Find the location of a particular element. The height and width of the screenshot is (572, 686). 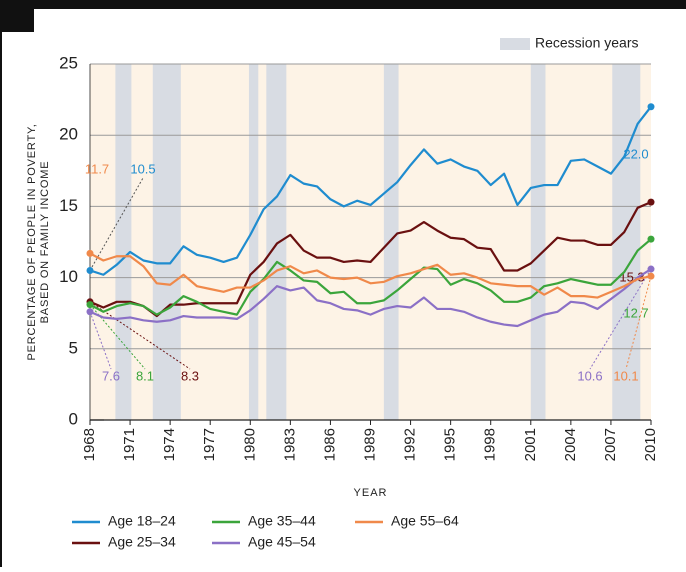

y-tick-label: 10 is located at coordinates (68, 276).